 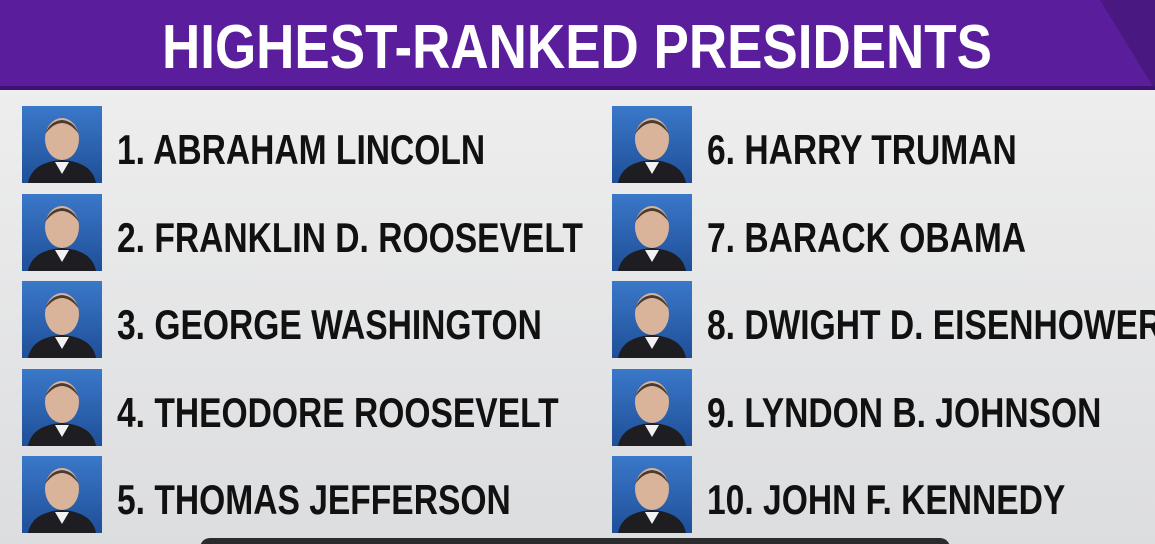 I want to click on item-label-group: 10. JOHN F. KENNEDY, so click(x=886, y=501).